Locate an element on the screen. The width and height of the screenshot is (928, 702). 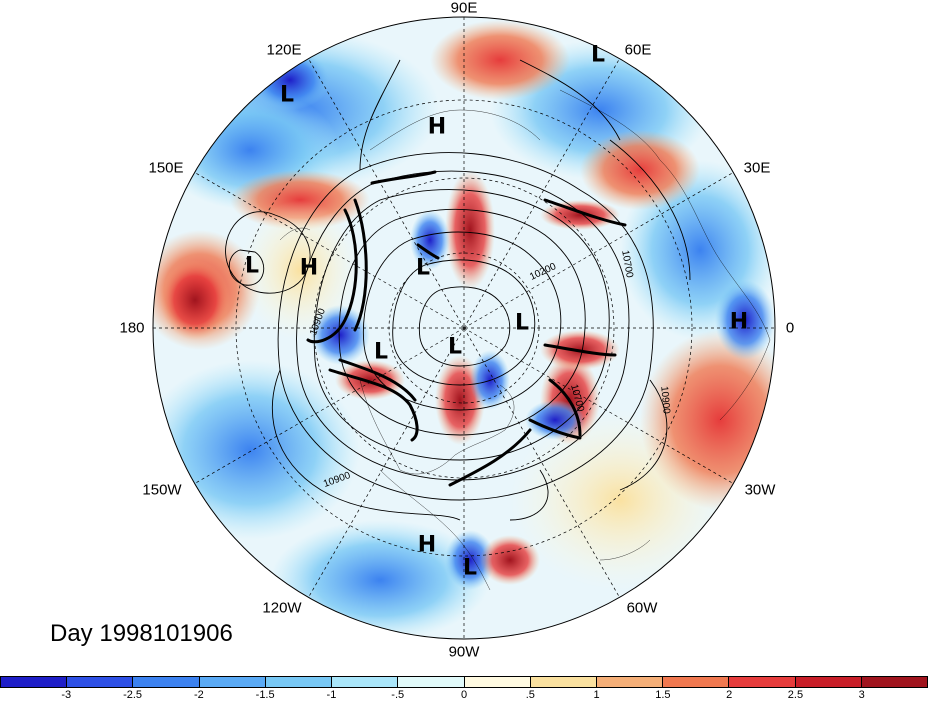
colorbar-tick-label: -2 is located at coordinates (198, 695).